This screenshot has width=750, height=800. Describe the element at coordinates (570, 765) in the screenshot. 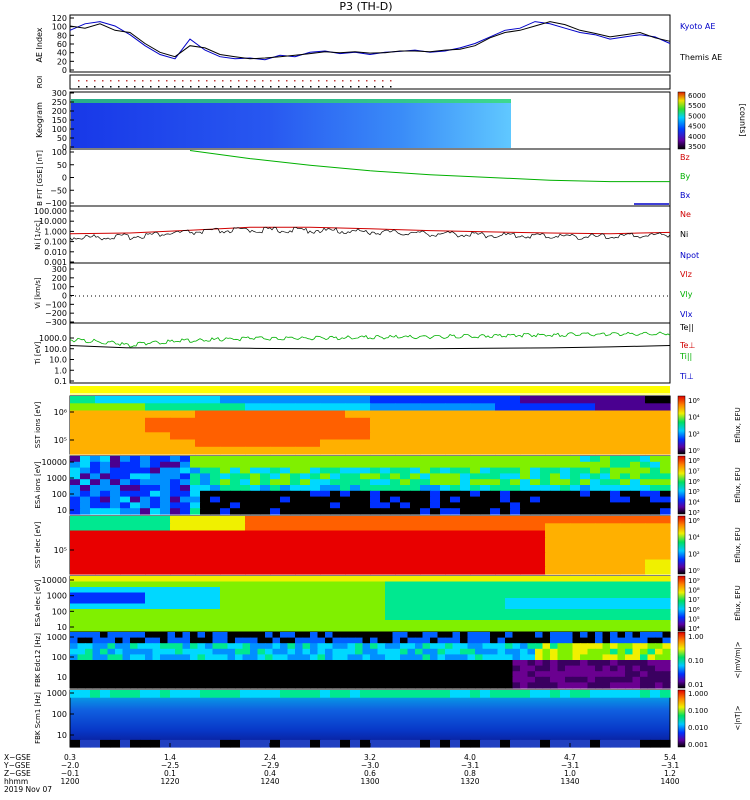

I see `x-axis-tick-label: −3.1` at that location.